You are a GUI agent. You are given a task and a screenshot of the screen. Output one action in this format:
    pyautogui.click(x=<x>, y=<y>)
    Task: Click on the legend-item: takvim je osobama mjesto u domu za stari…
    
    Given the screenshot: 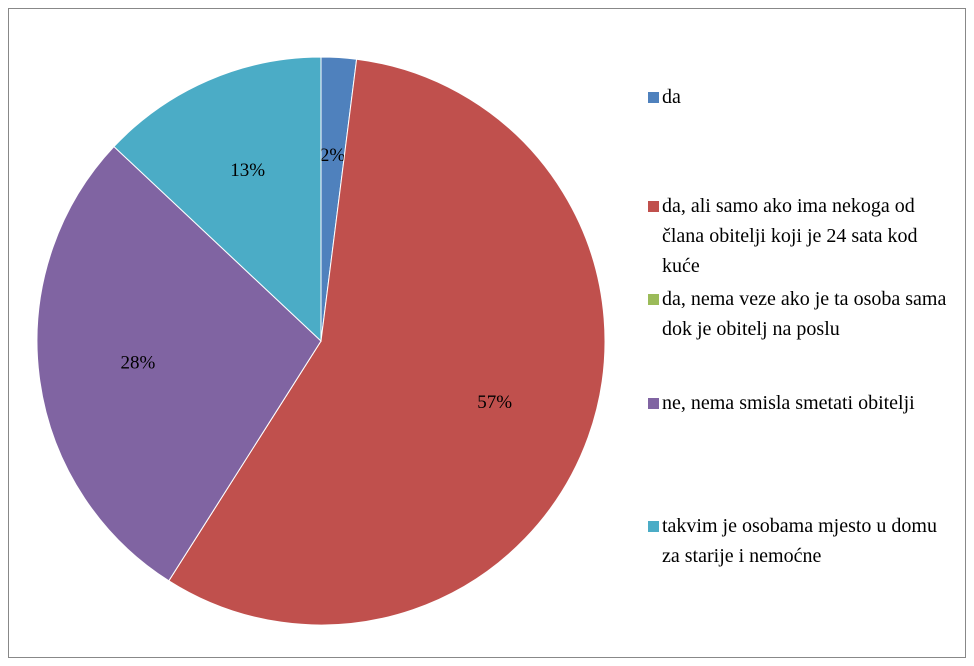 What is the action you would take?
    pyautogui.click(x=803, y=541)
    